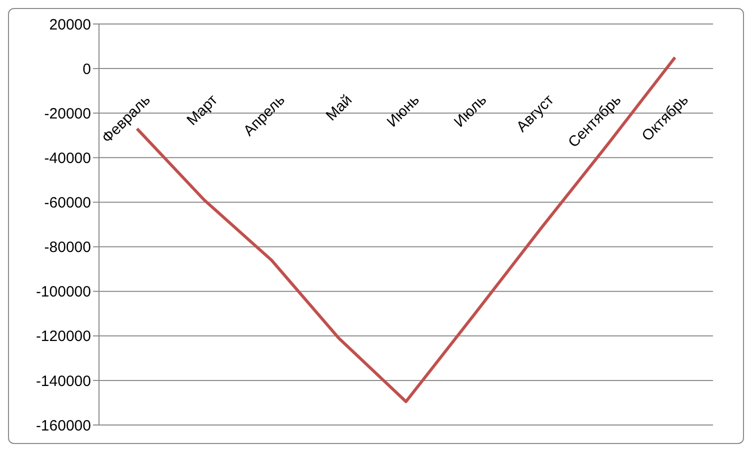 This screenshot has height=452, width=752. What do you see at coordinates (67, 158) in the screenshot?
I see `y-tick-label: -40000` at bounding box center [67, 158].